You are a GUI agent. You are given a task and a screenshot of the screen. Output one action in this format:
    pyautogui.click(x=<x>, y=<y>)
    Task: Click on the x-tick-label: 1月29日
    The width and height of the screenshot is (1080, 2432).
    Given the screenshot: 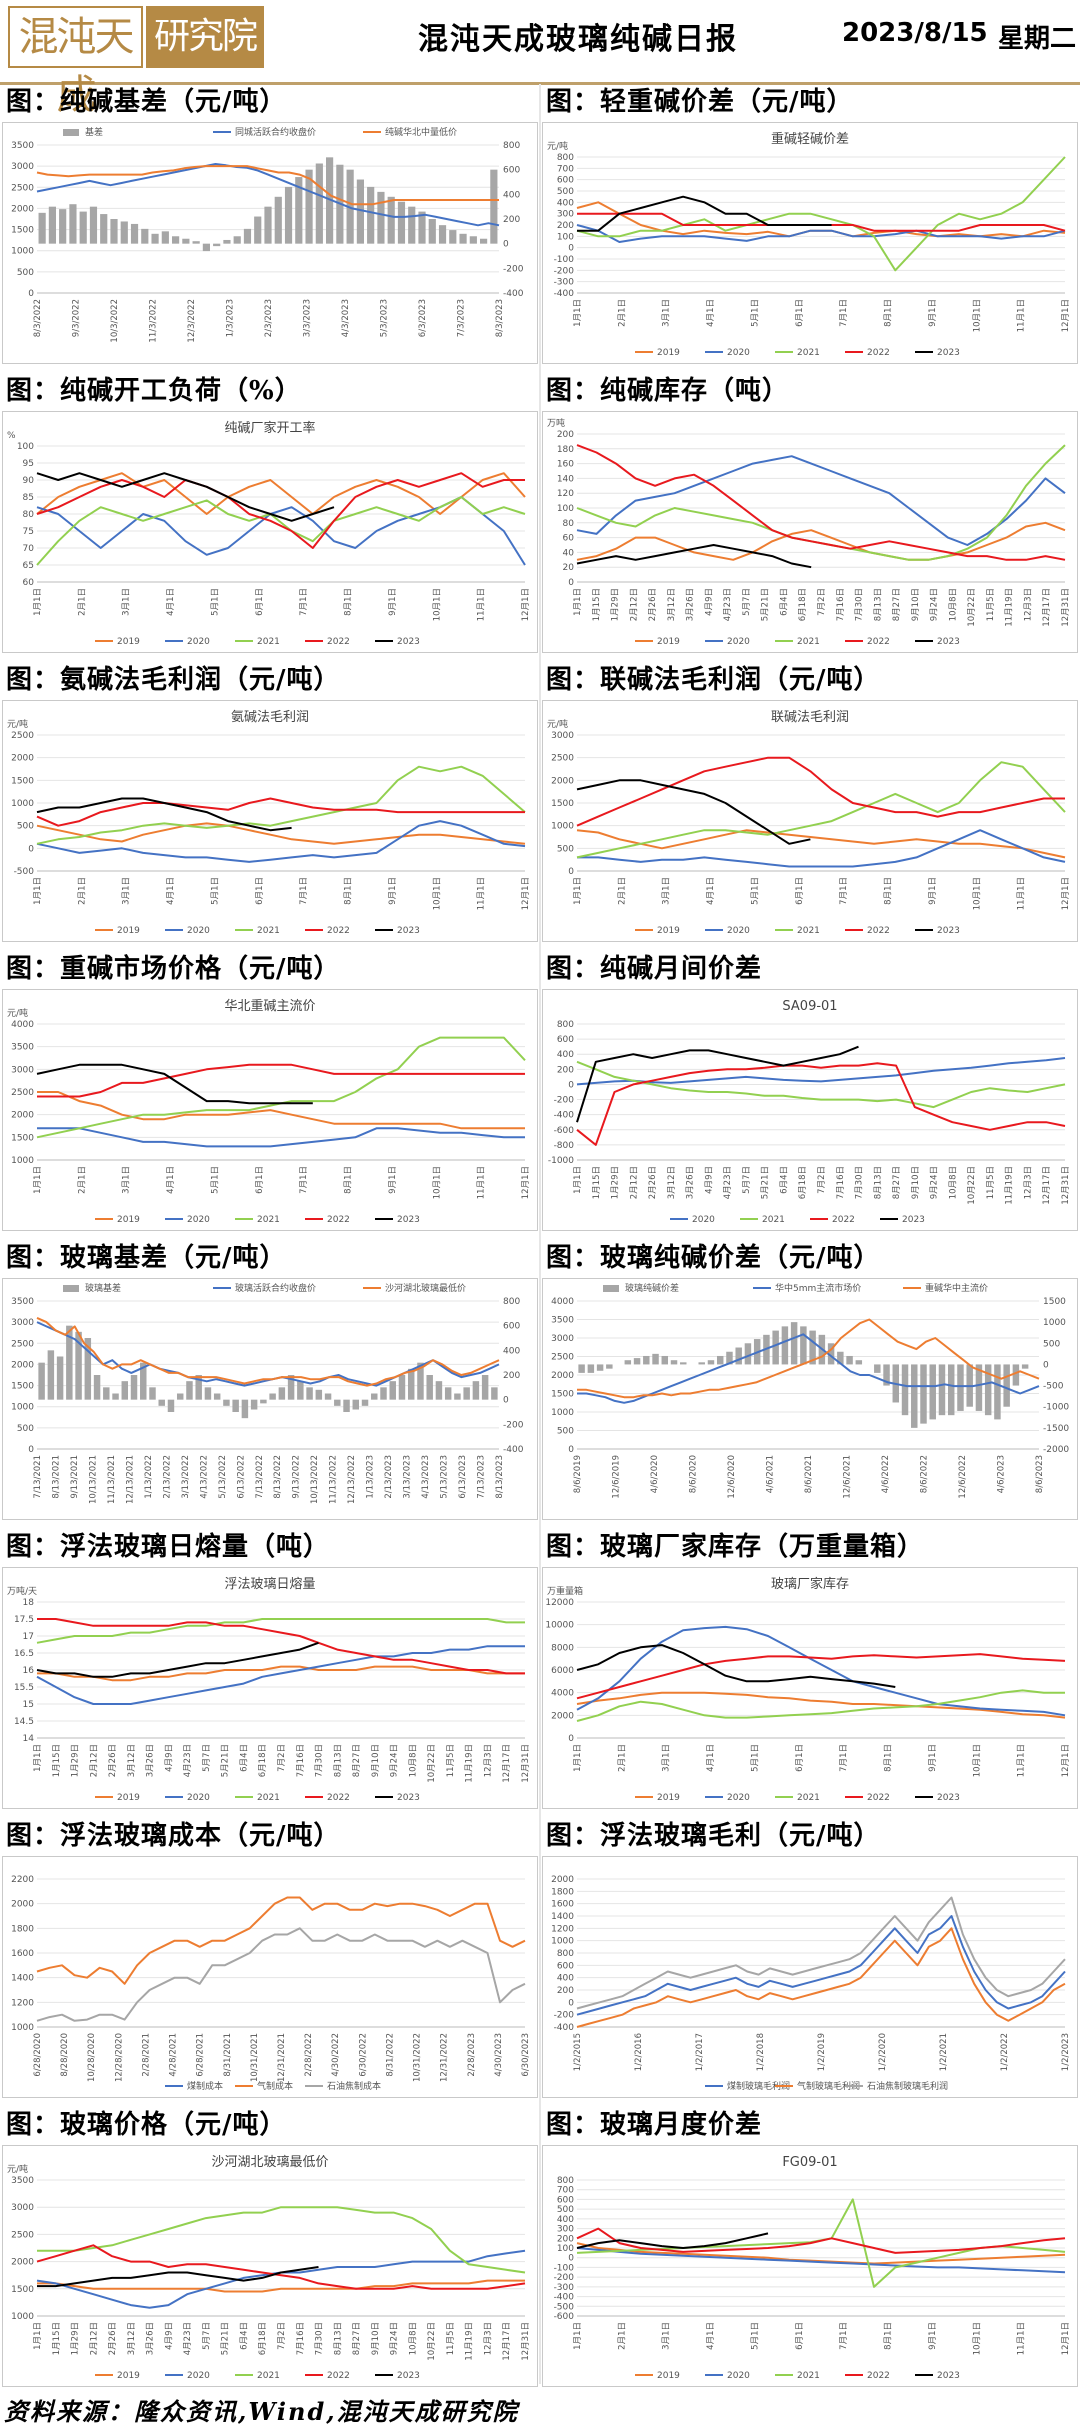 What is the action you would take?
    pyautogui.click(x=76, y=1760)
    